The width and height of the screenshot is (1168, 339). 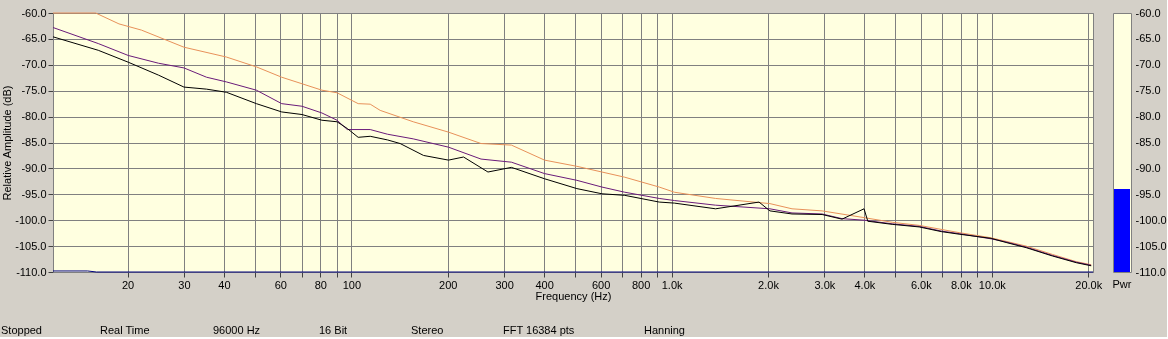 I want to click on text: FFT 16384 pts, so click(x=539, y=330).